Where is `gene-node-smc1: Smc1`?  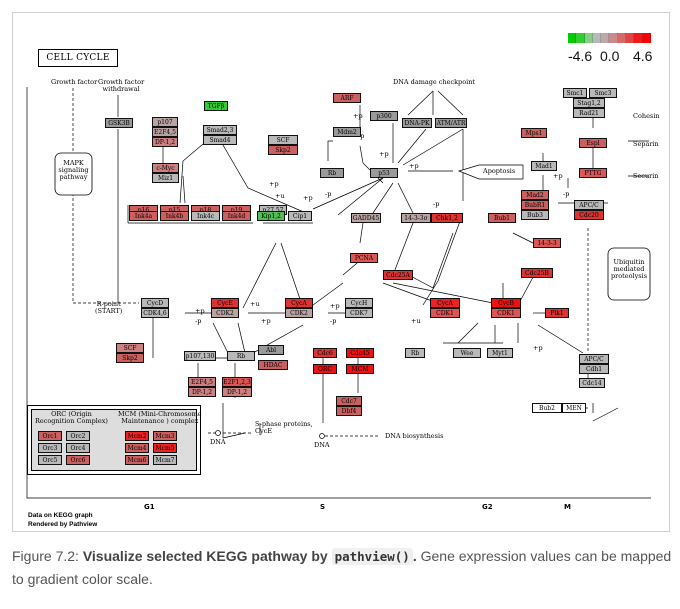 gene-node-smc1: Smc1 is located at coordinates (575, 93).